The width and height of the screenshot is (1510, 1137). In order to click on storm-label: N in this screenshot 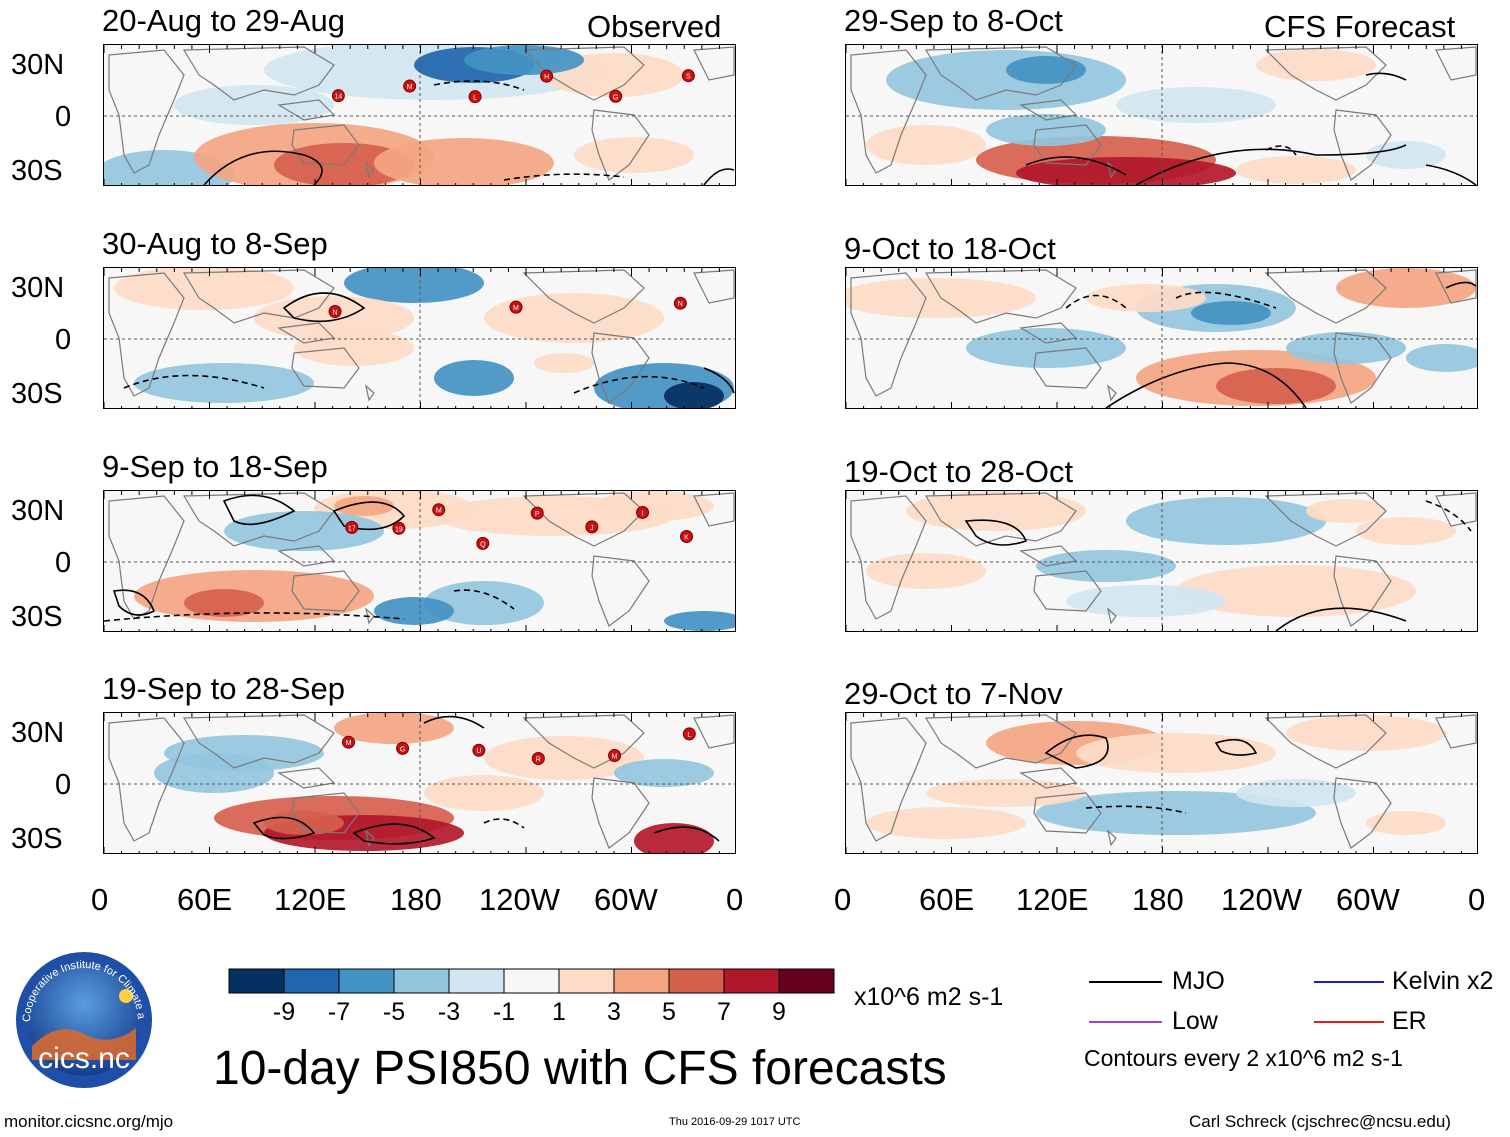, I will do `click(335, 313)`.